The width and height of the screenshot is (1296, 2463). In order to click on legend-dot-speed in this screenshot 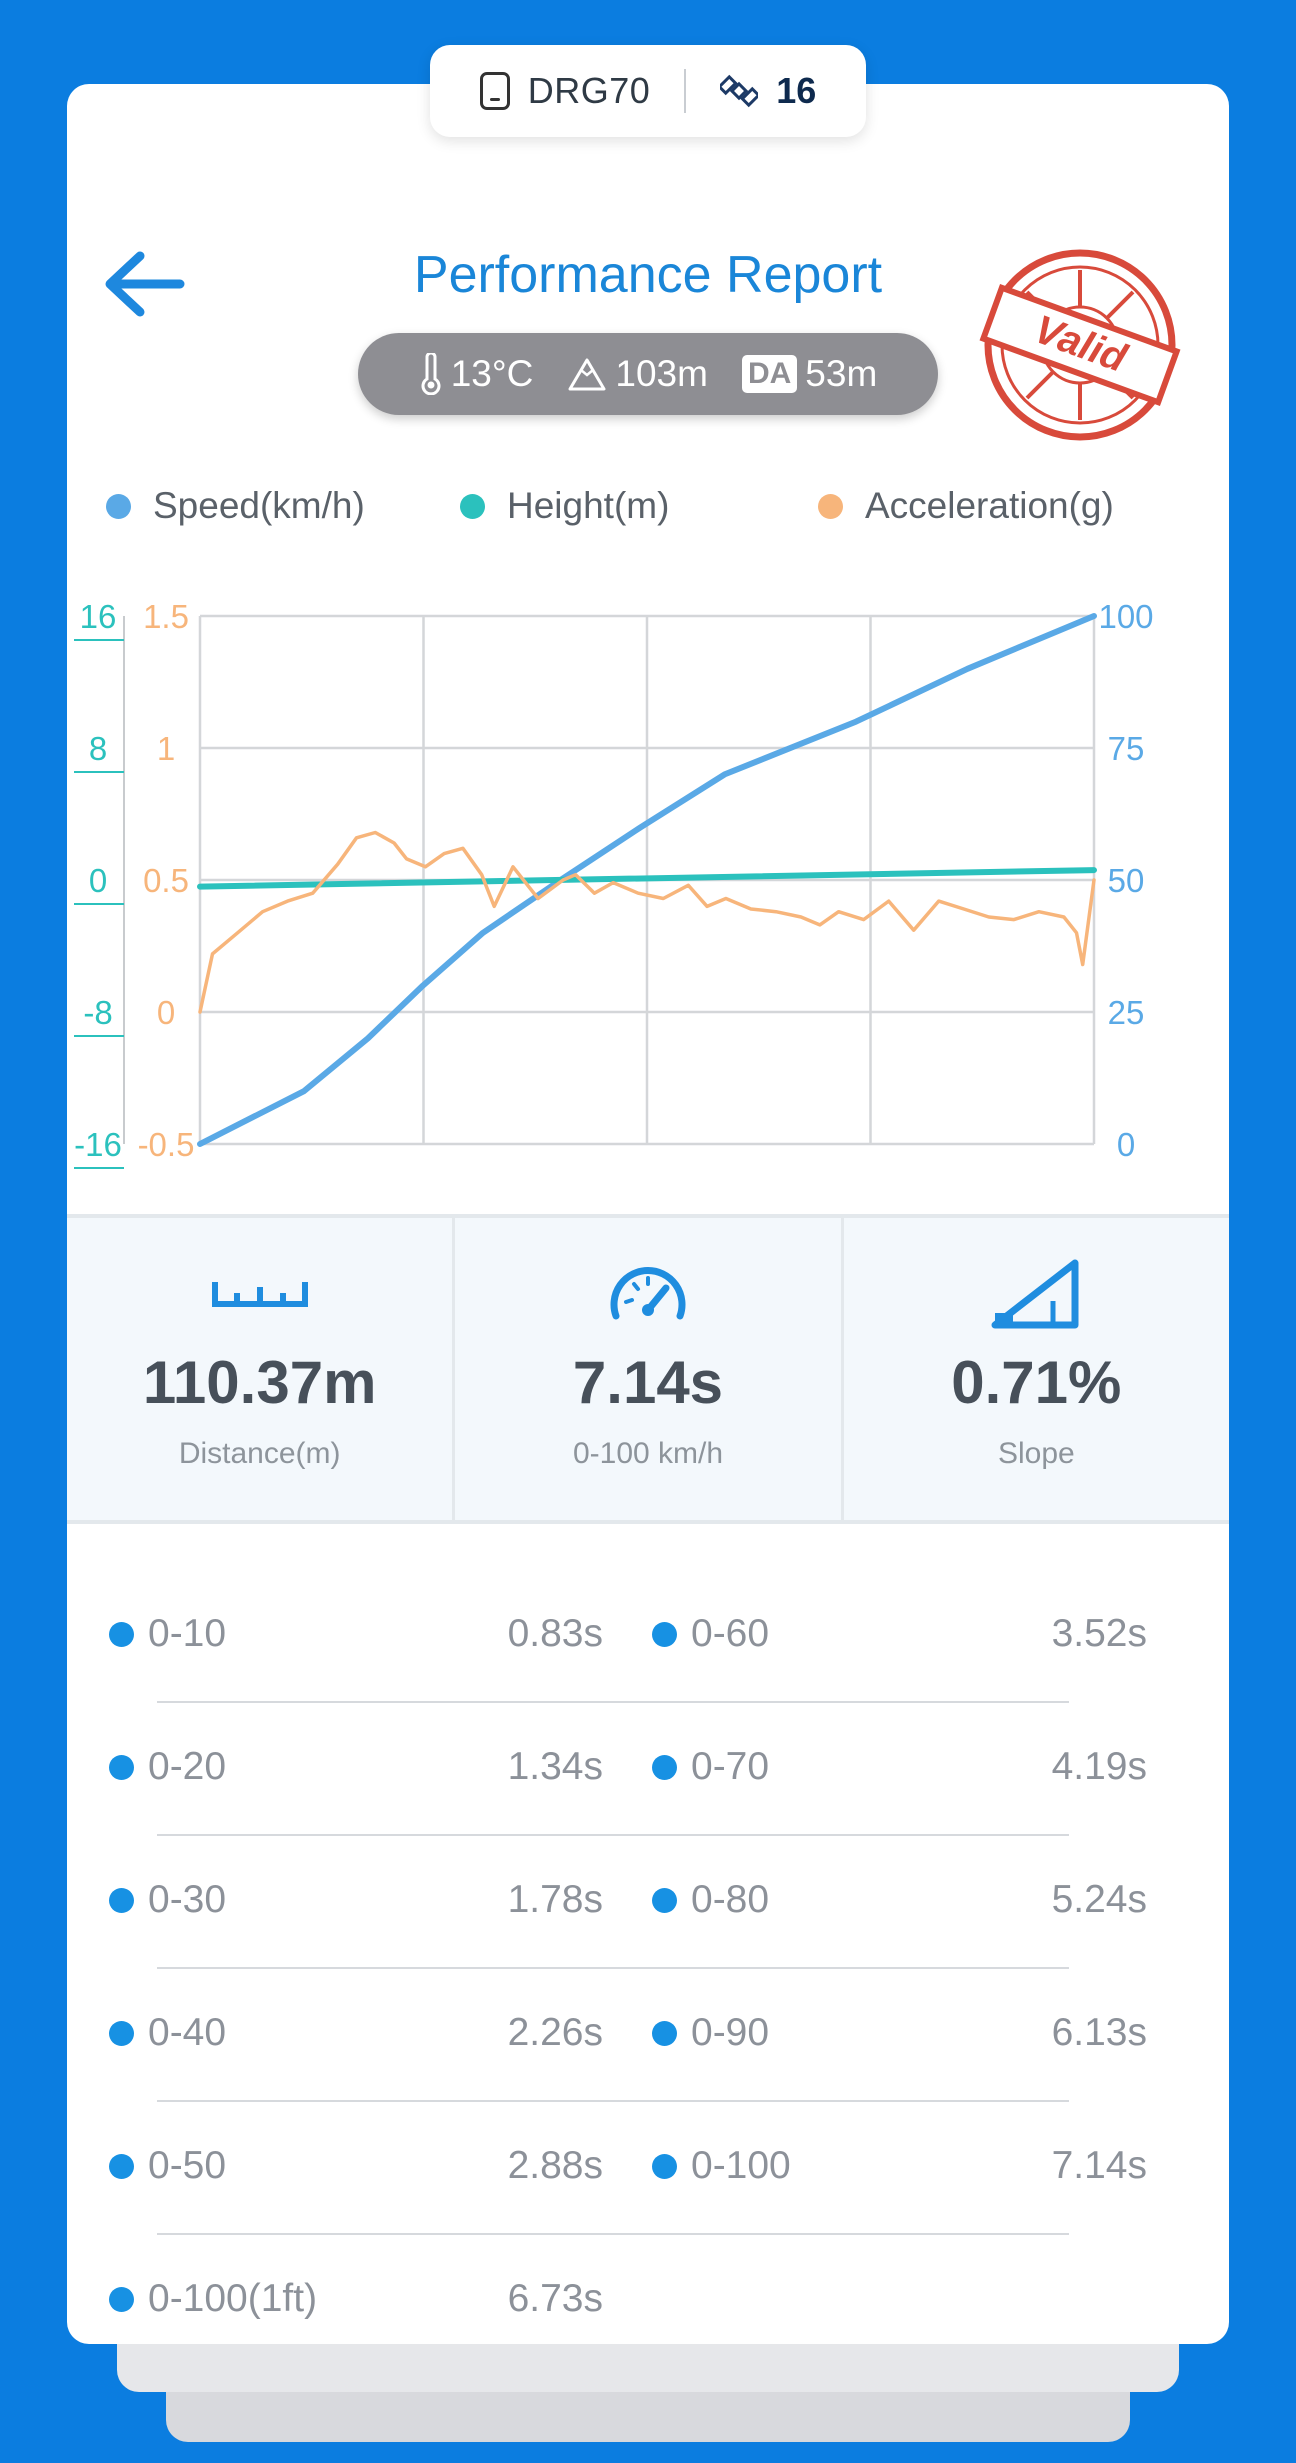, I will do `click(118, 506)`.